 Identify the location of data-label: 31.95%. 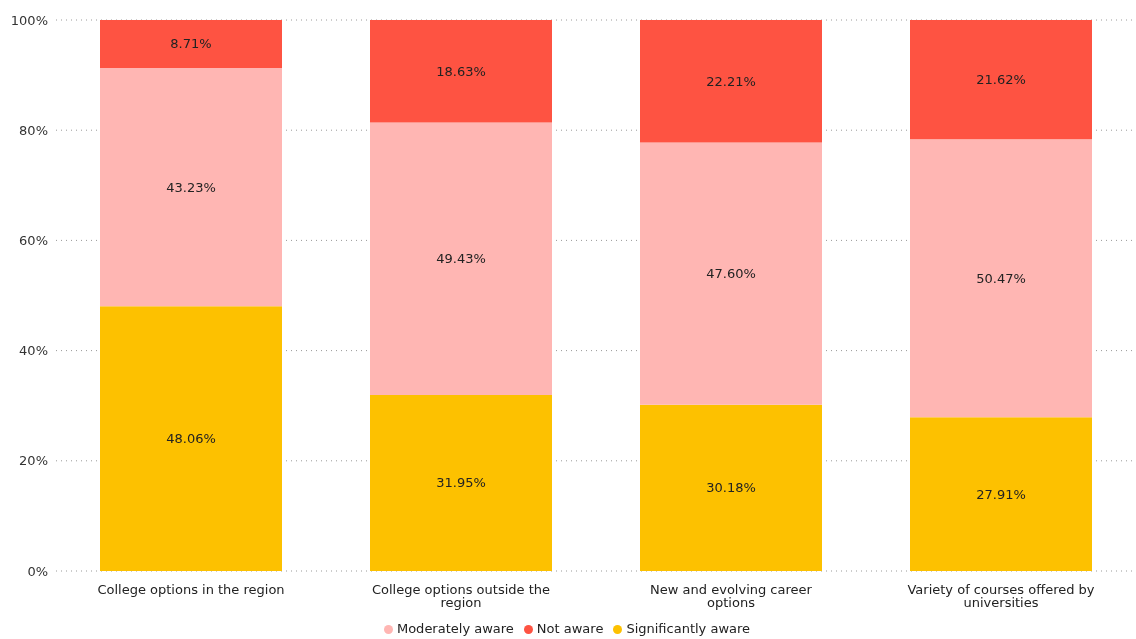
(461, 483).